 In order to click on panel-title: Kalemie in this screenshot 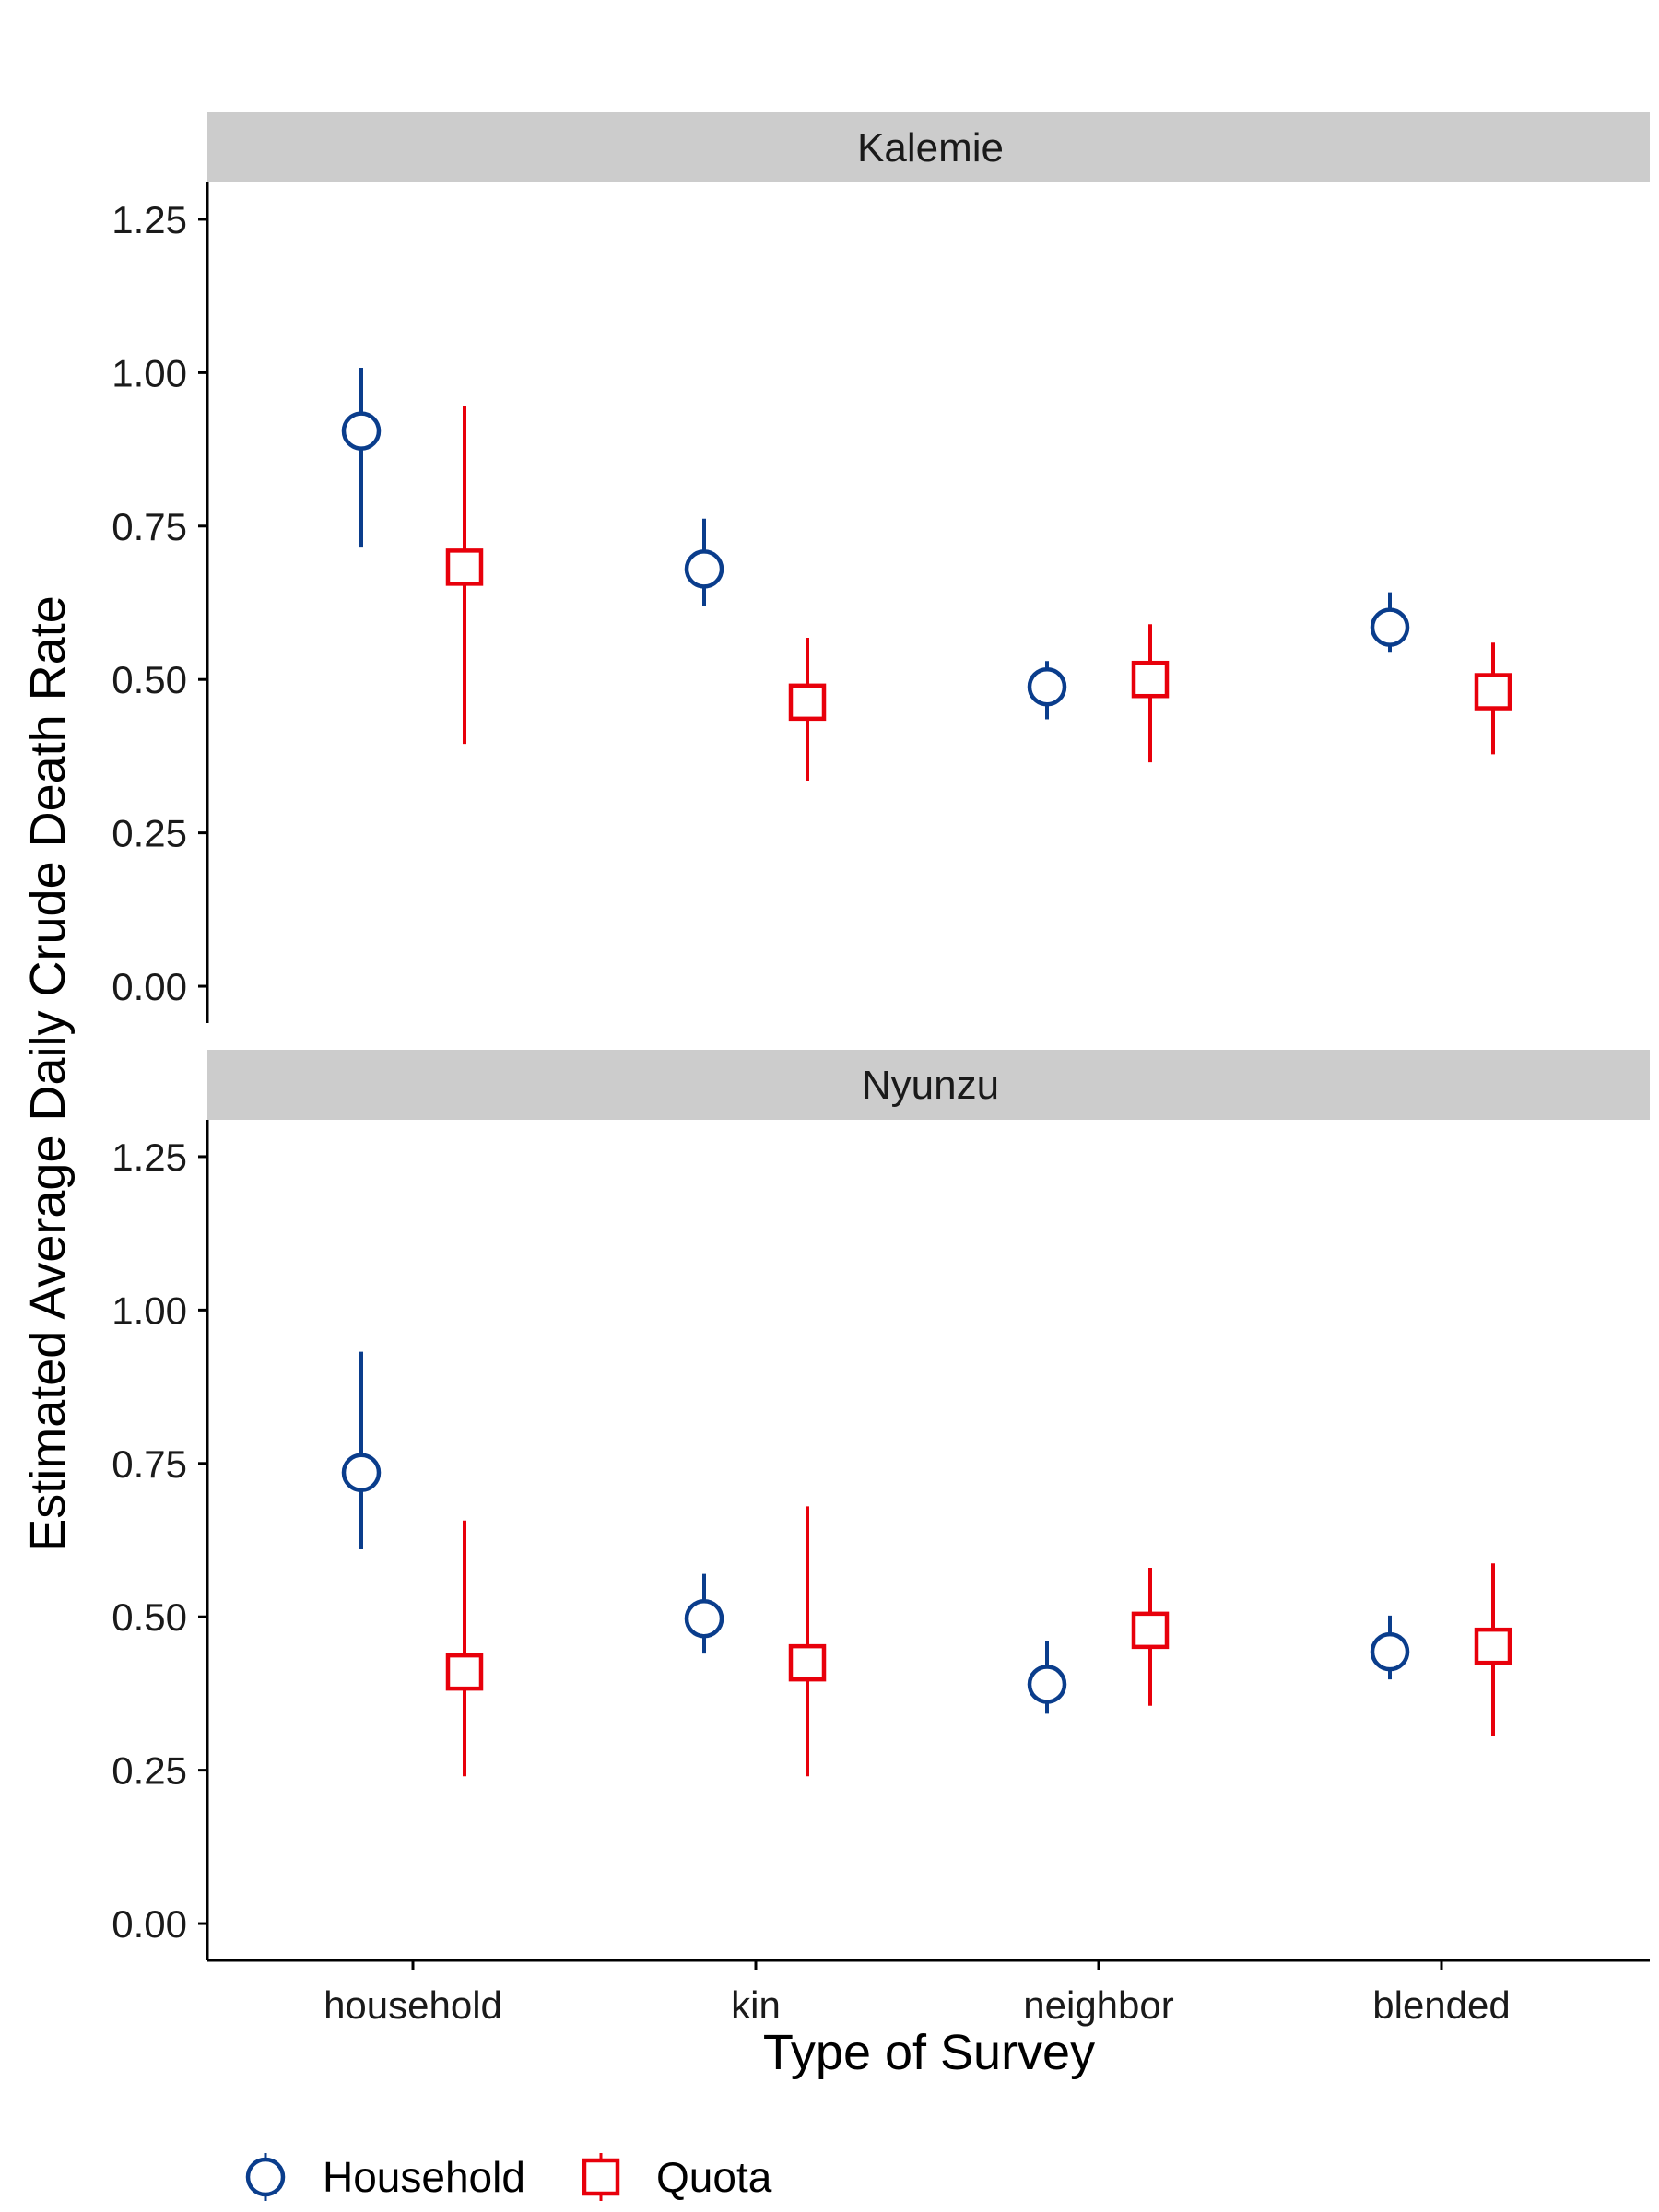, I will do `click(930, 148)`.